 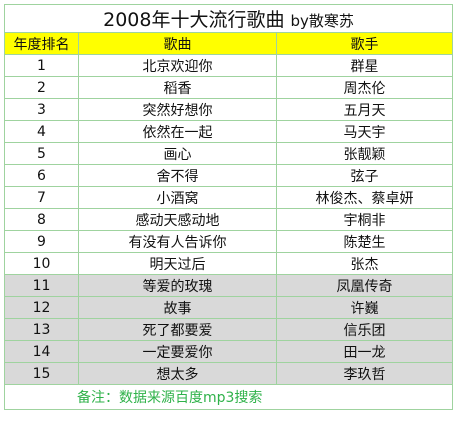 What do you see at coordinates (41, 131) in the screenshot?
I see `rank-cell: 4` at bounding box center [41, 131].